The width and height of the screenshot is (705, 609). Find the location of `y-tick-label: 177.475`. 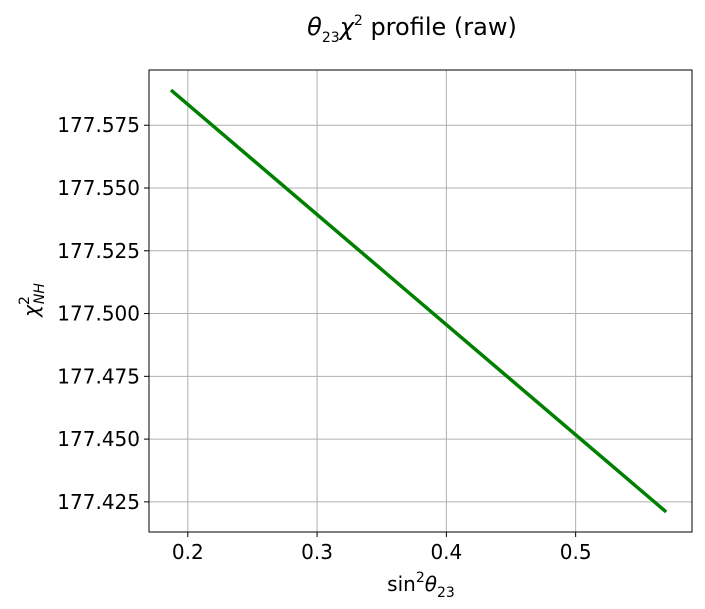

y-tick-label: 177.475 is located at coordinates (98, 376).